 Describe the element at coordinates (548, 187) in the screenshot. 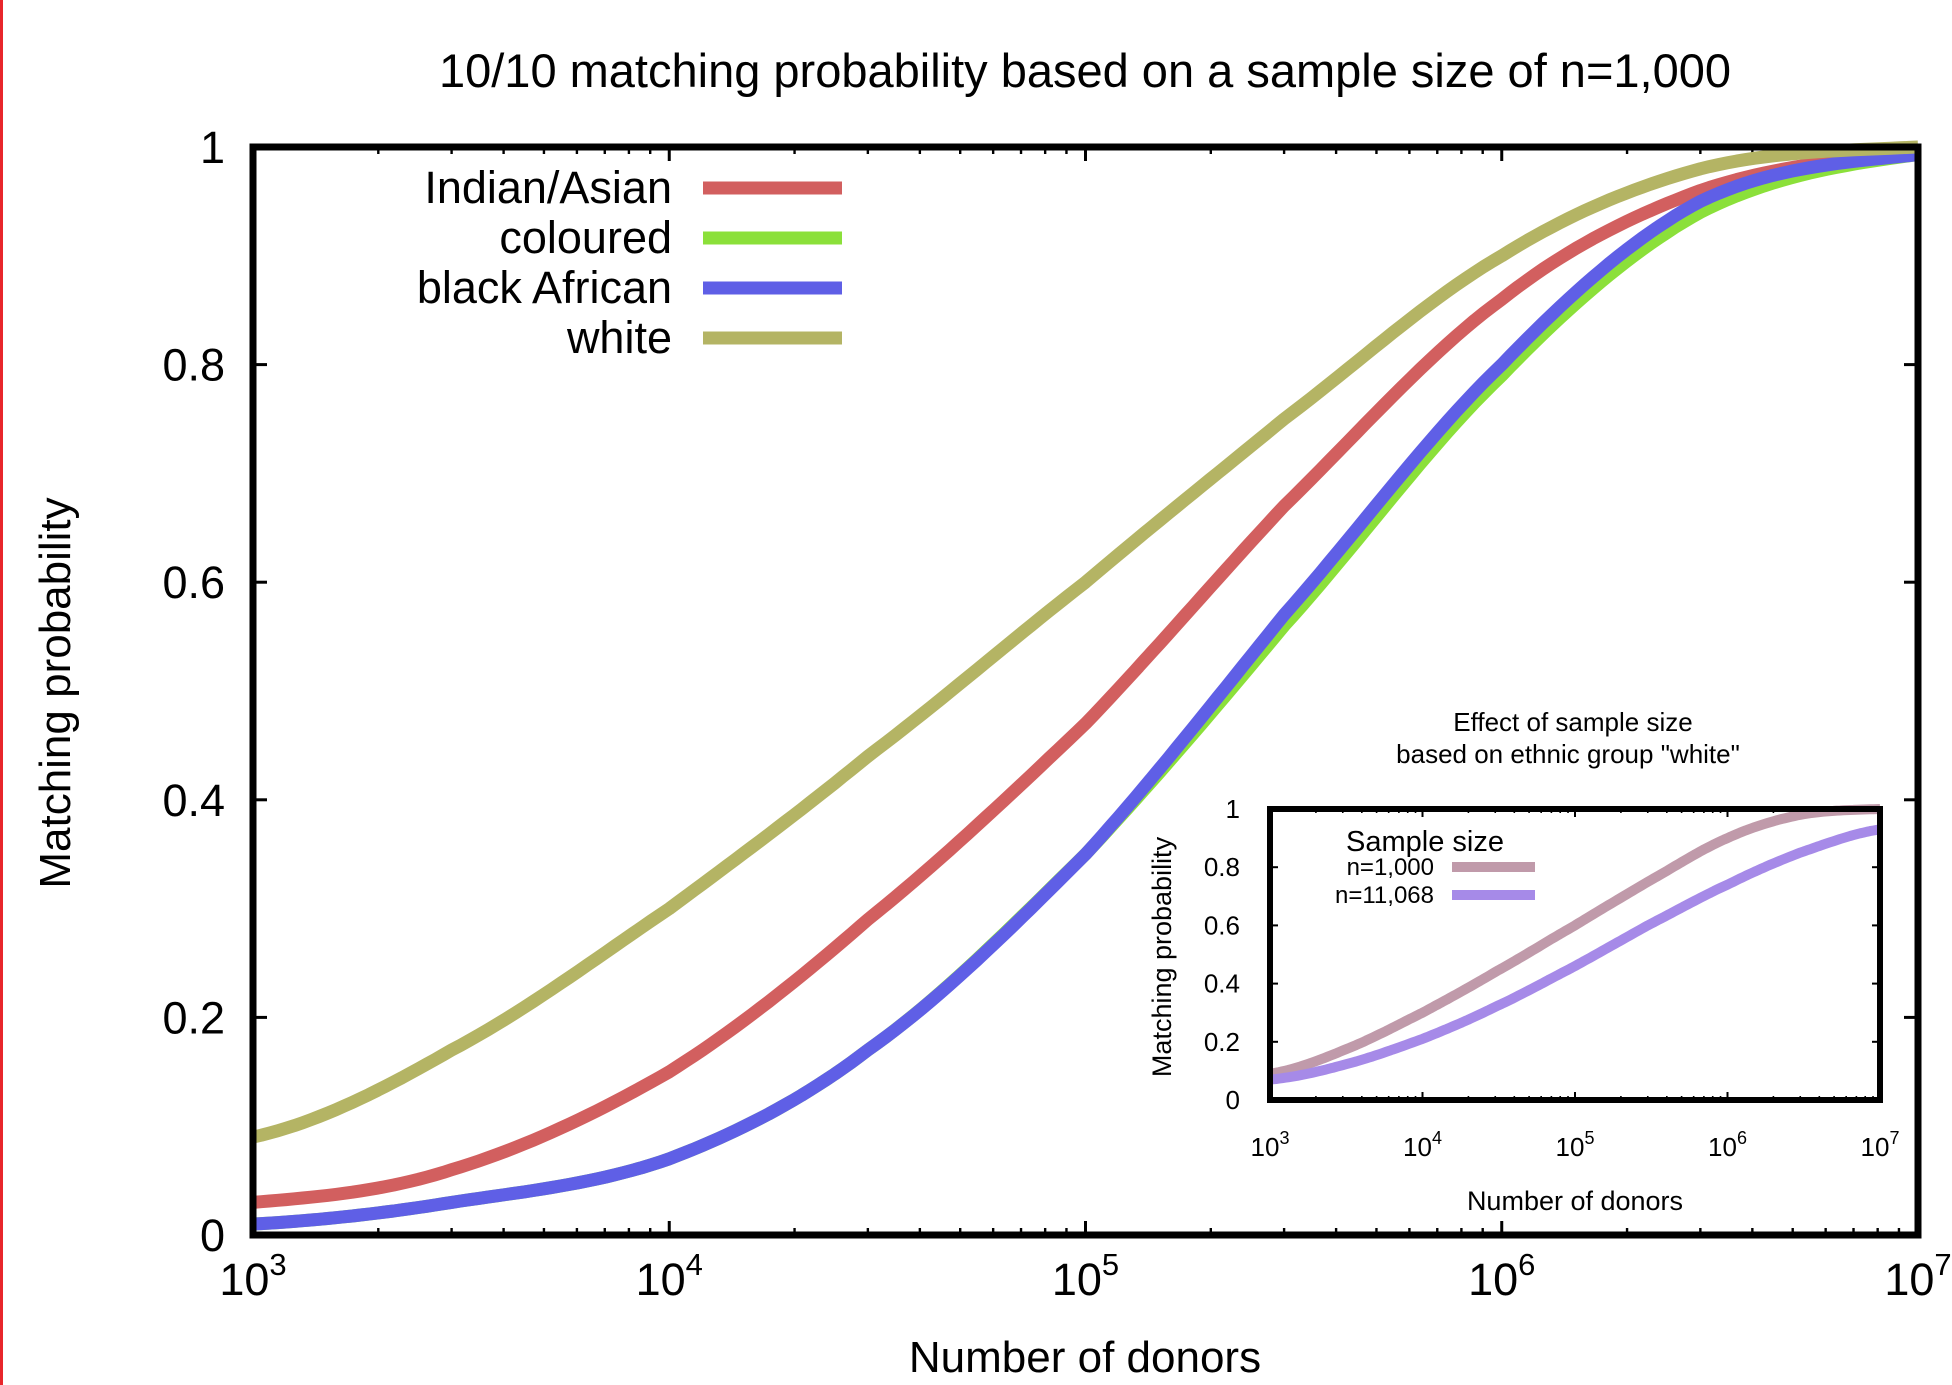

I see `legend-label: Indian/Asian` at that location.